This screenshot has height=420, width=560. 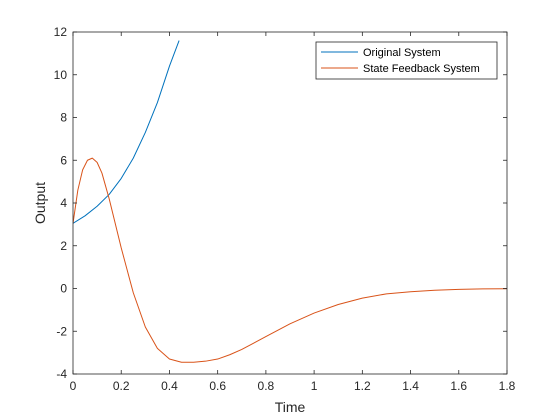 What do you see at coordinates (63, 203) in the screenshot?
I see `y-tick-label: 4` at bounding box center [63, 203].